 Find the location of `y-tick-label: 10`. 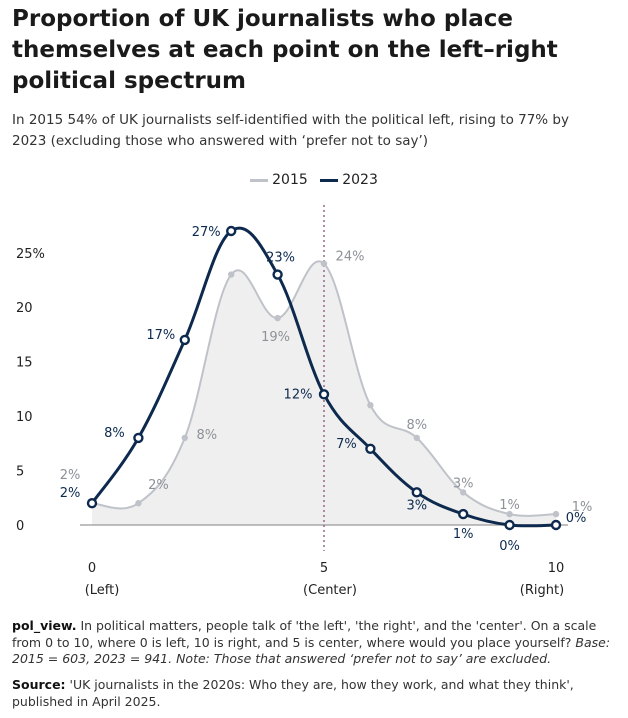

y-tick-label: 10 is located at coordinates (24, 417).